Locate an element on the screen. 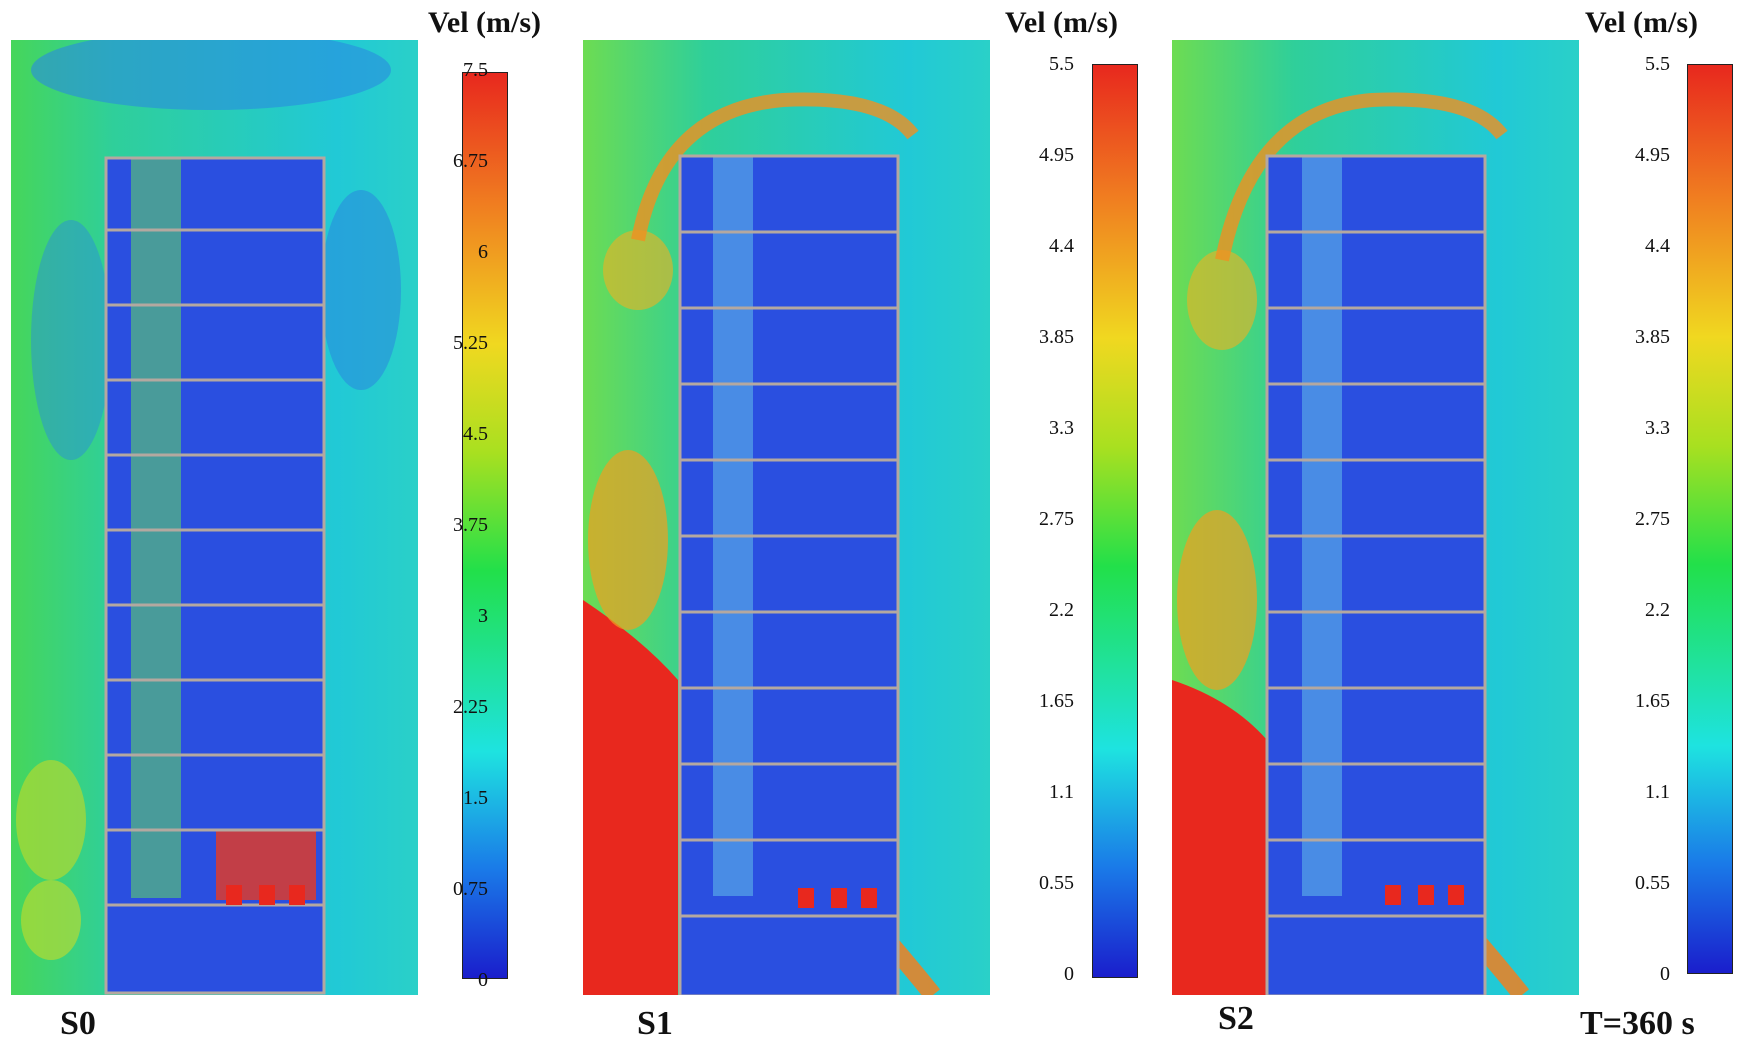  building-s2 is located at coordinates (1376, 575).